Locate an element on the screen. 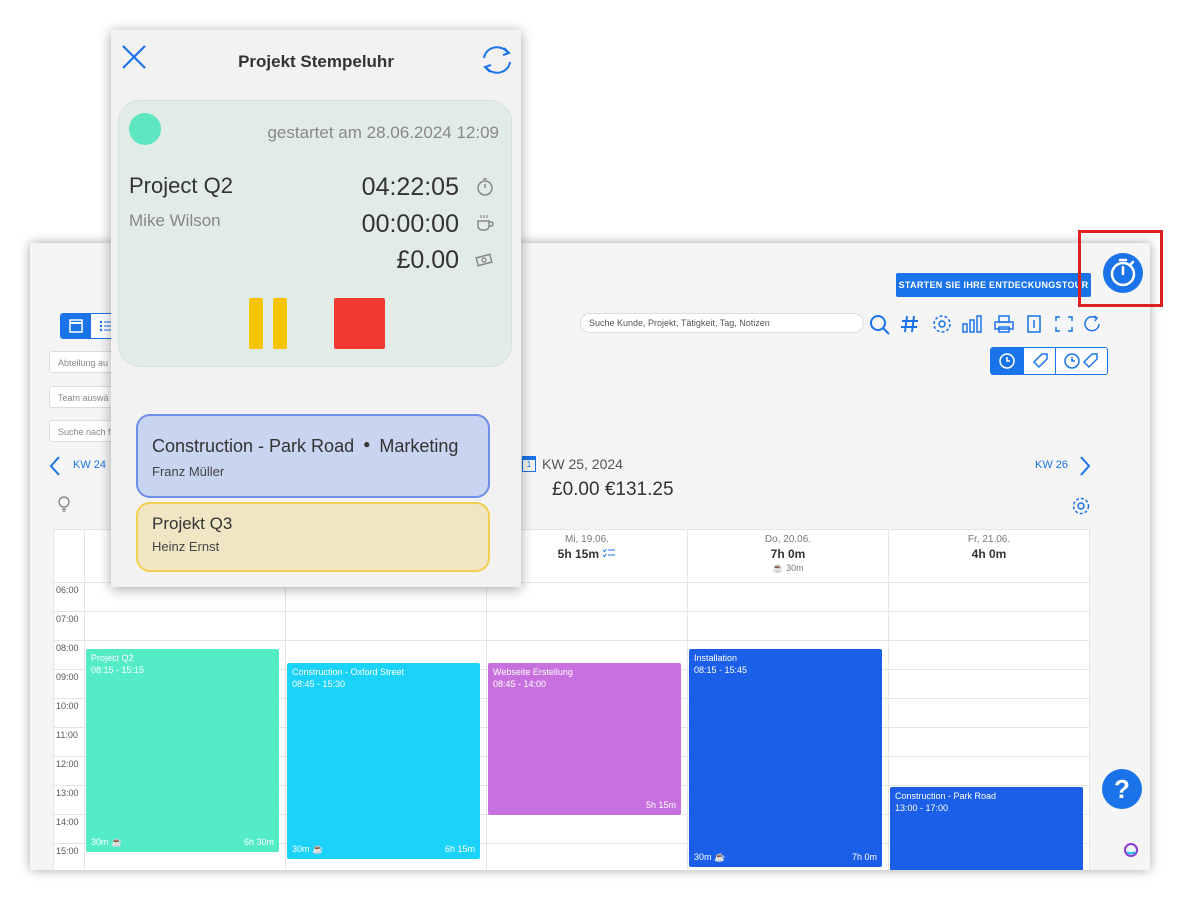  event-time: 08:45 - 14:00 is located at coordinates (520, 684).